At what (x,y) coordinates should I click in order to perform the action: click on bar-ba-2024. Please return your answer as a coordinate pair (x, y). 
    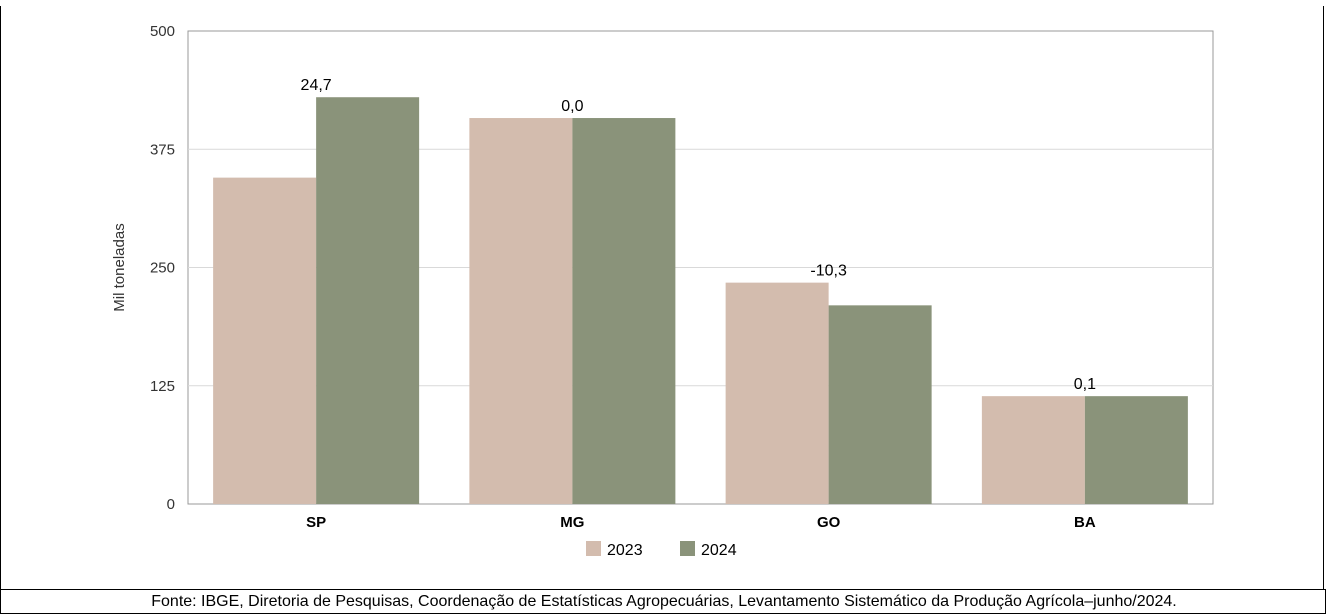
    Looking at the image, I should click on (1136, 450).